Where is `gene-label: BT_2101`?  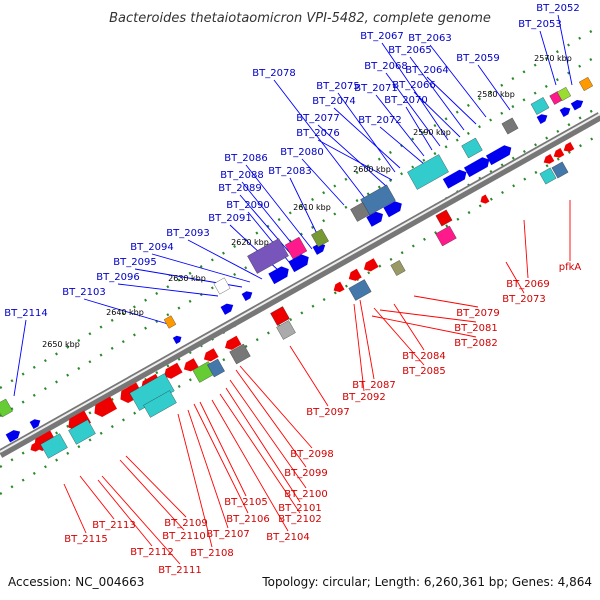 gene-label: BT_2101 is located at coordinates (299, 508).